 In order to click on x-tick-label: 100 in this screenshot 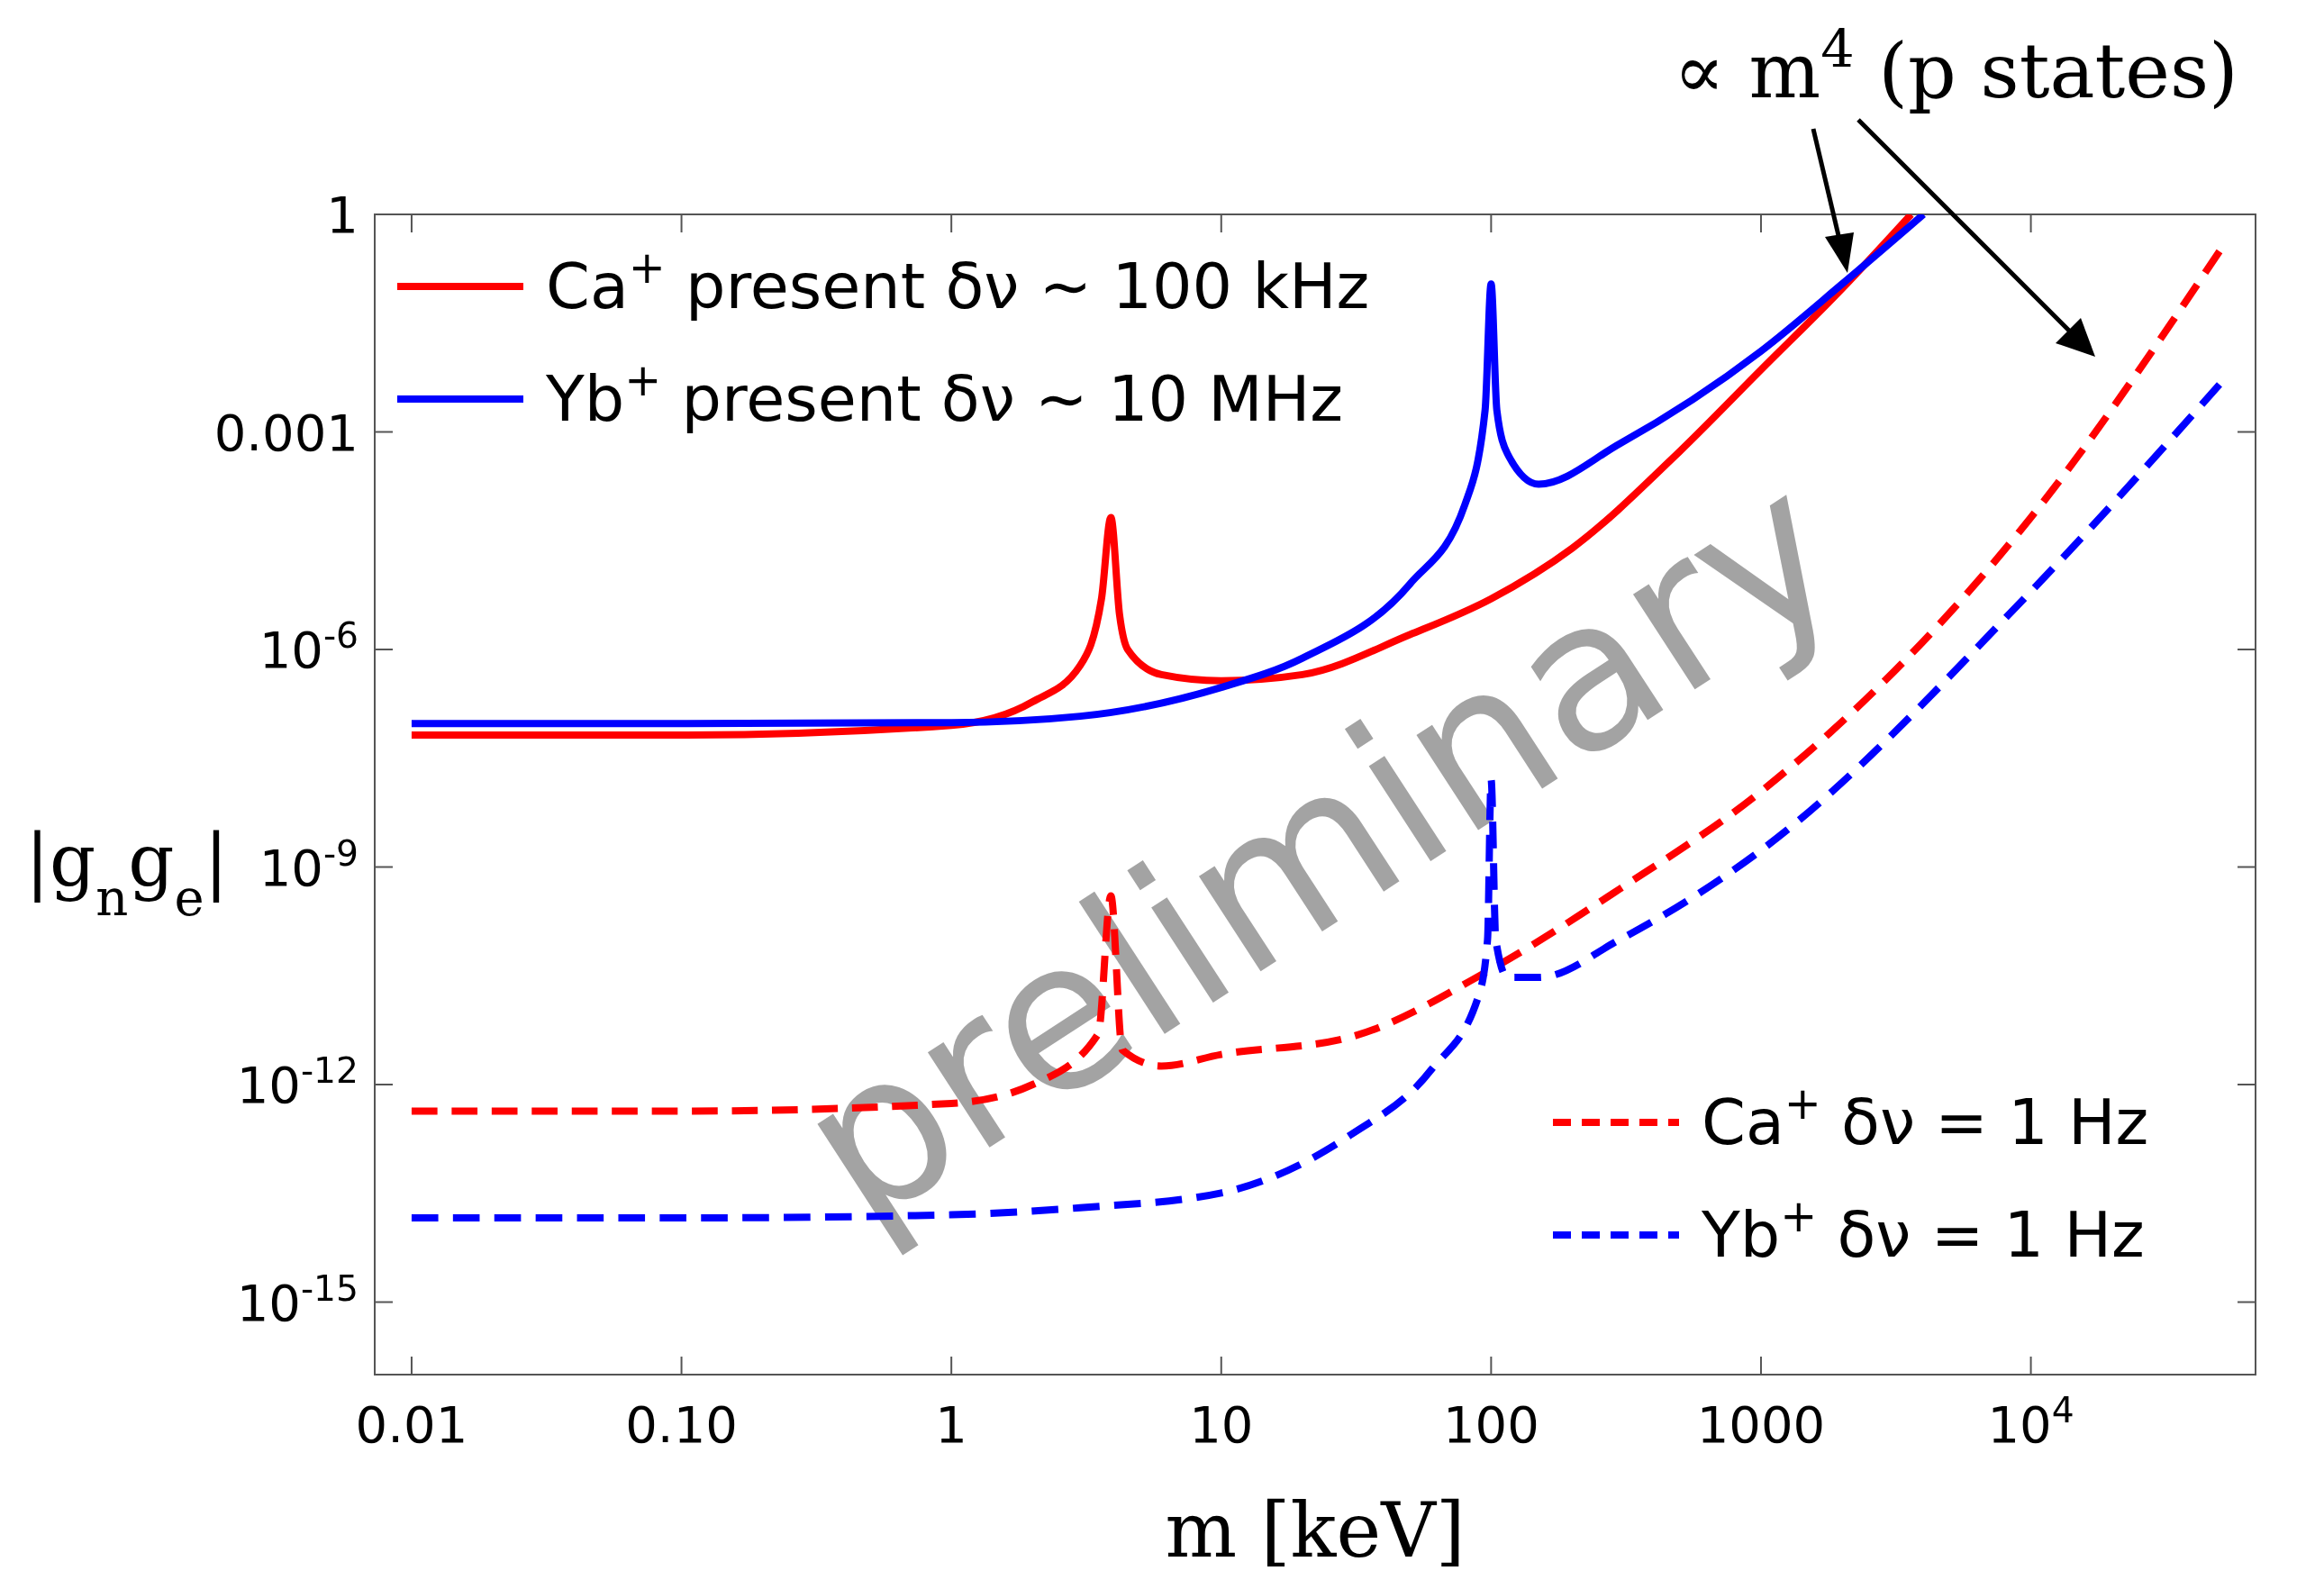, I will do `click(1491, 1424)`.